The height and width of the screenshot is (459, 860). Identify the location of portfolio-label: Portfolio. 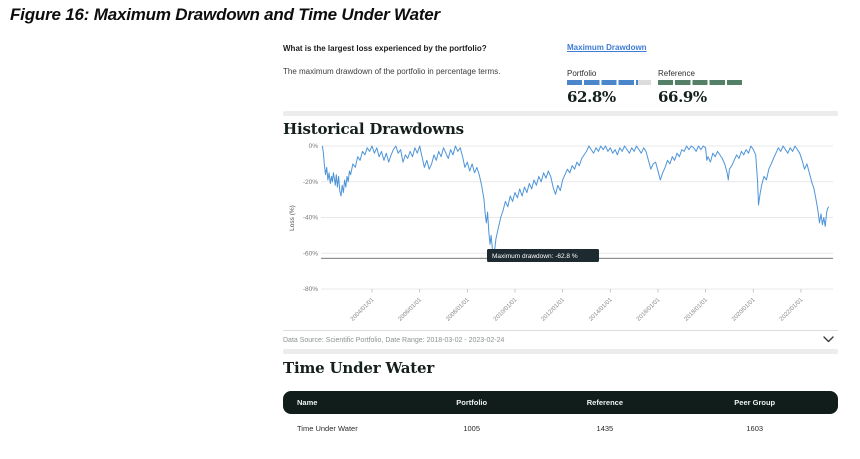
(582, 73).